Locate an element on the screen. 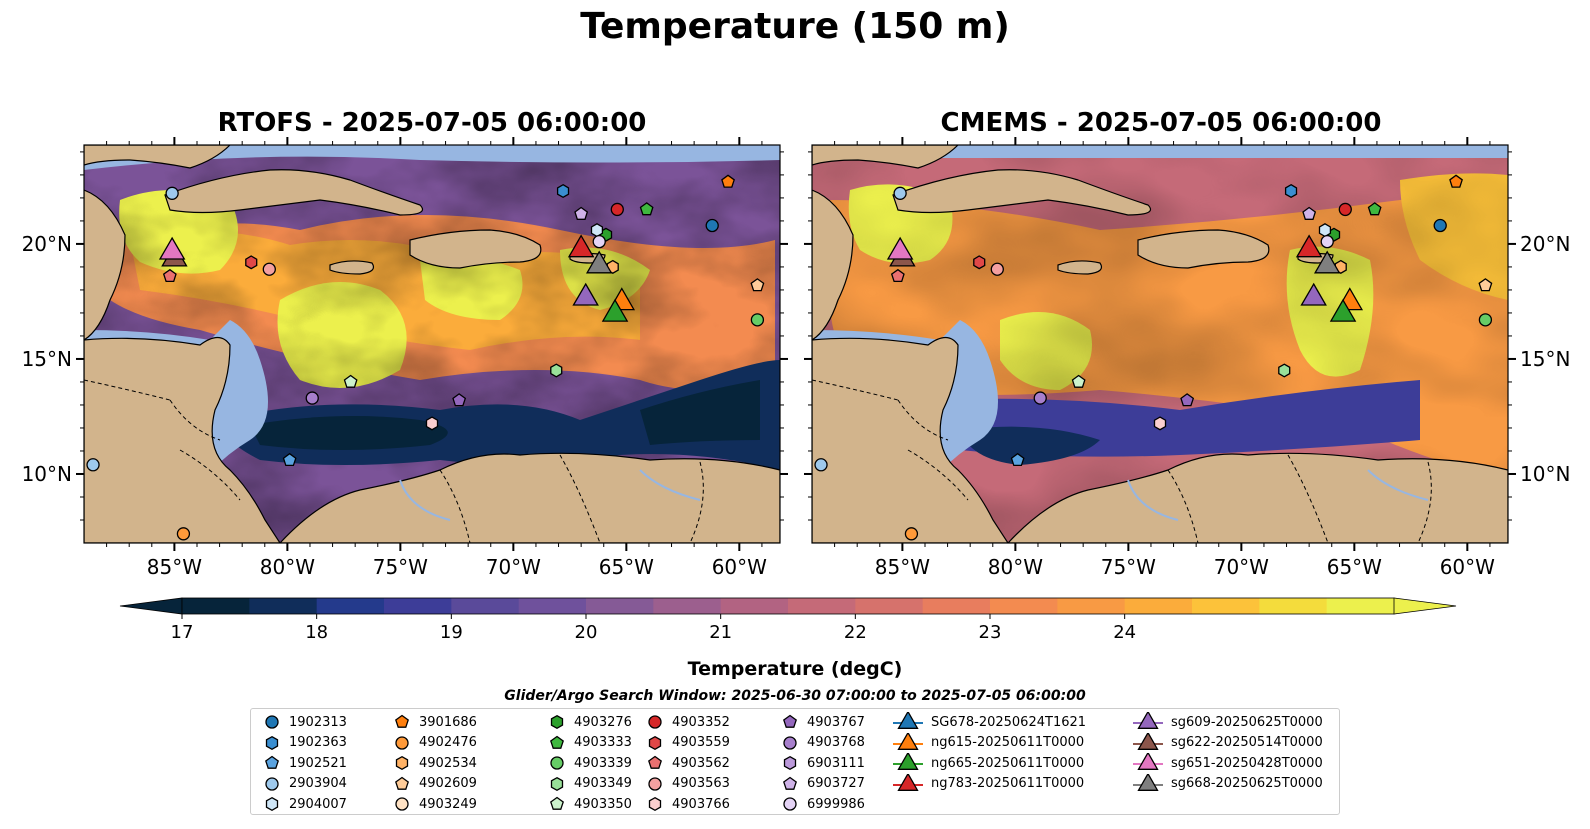 This screenshot has width=1590, height=829. shelf-north is located at coordinates (432, 157).